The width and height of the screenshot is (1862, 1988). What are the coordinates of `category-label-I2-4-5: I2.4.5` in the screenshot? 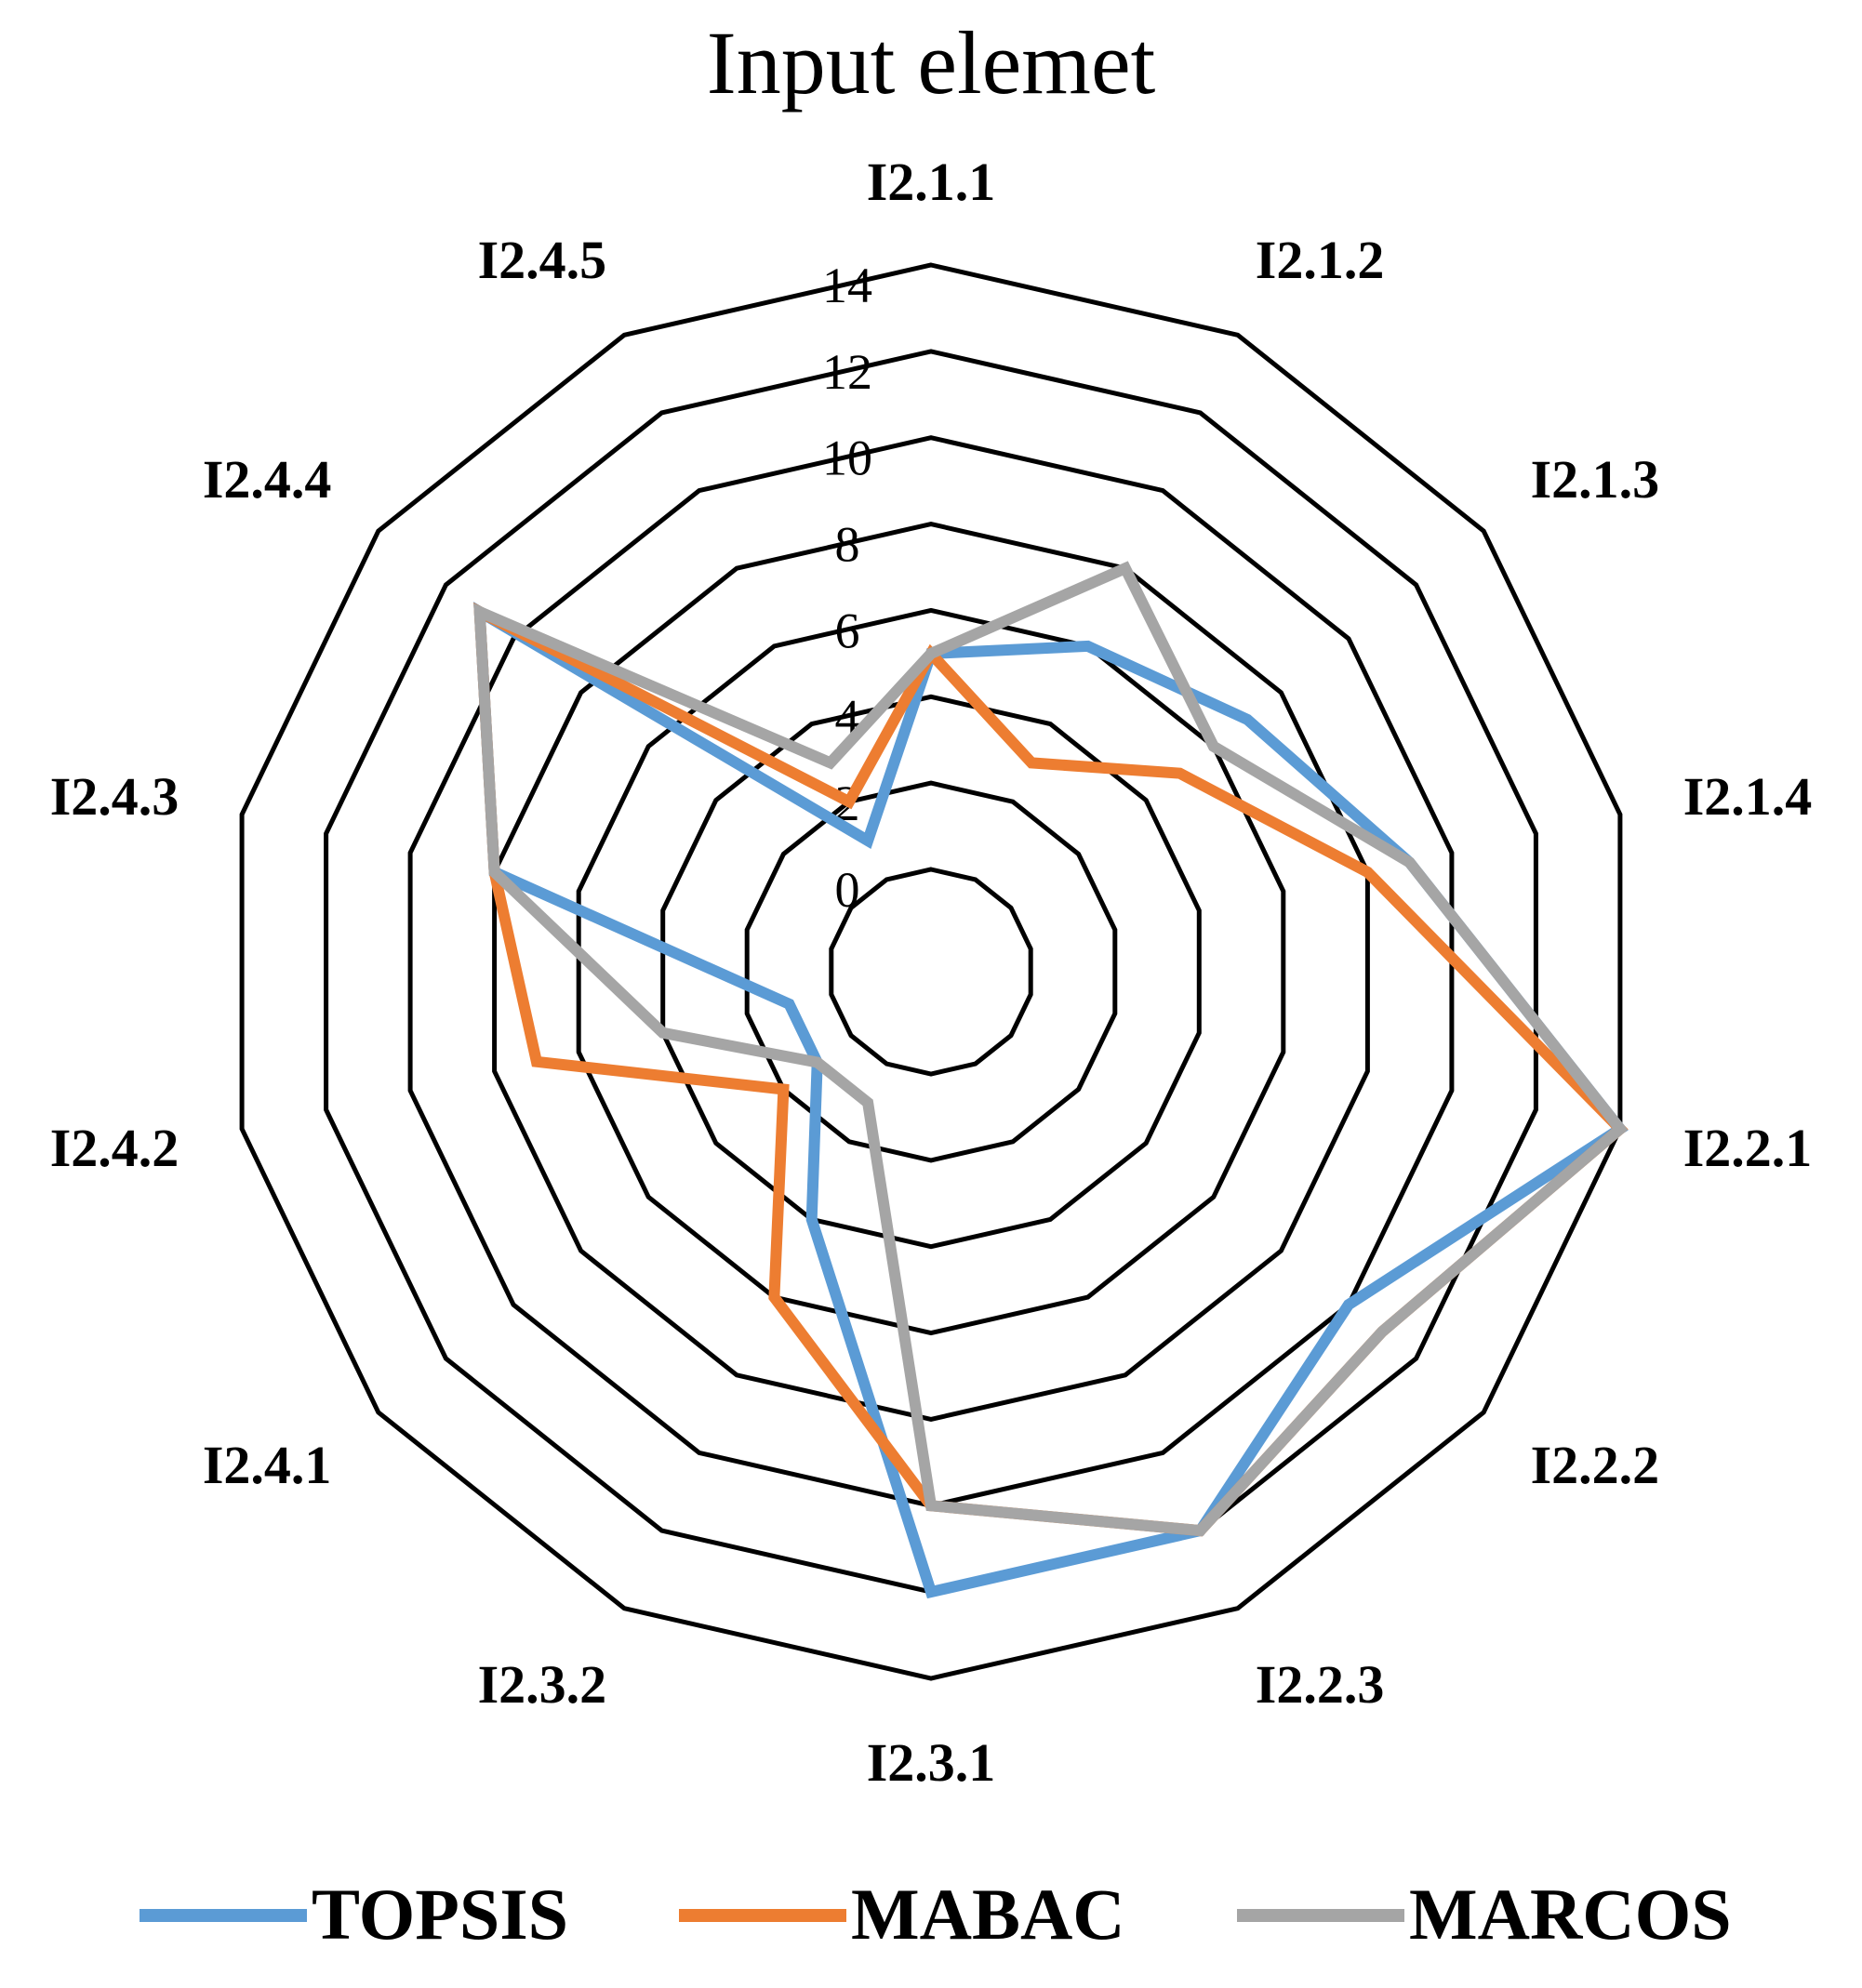 It's located at (543, 260).